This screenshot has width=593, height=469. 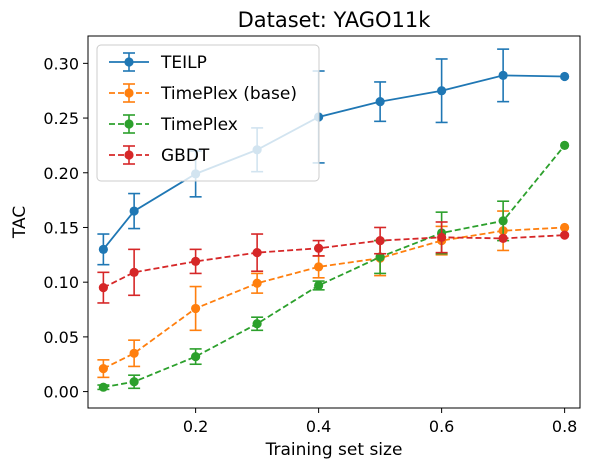 I want to click on legend: TEILP TimePlex (base) TimePlex GBDT, so click(x=208, y=113).